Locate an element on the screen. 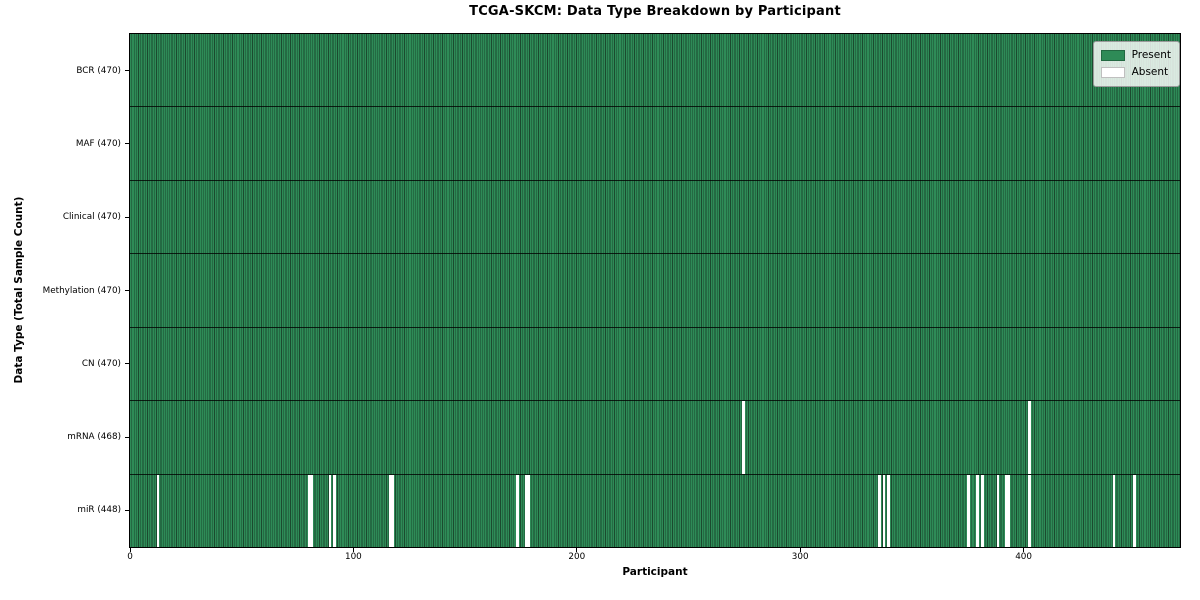 This screenshot has height=600, width=1200. x-axis-label: Participant is located at coordinates (655, 572).